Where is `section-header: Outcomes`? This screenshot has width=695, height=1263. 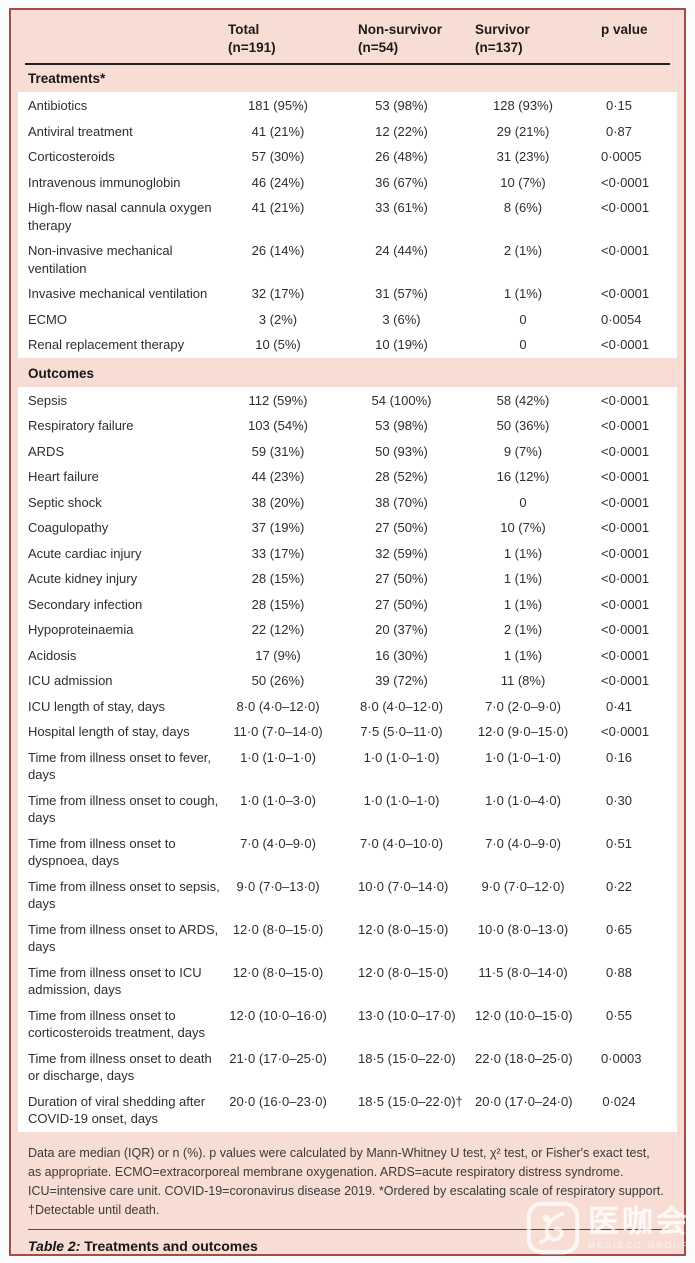
section-header: Outcomes is located at coordinates (347, 372).